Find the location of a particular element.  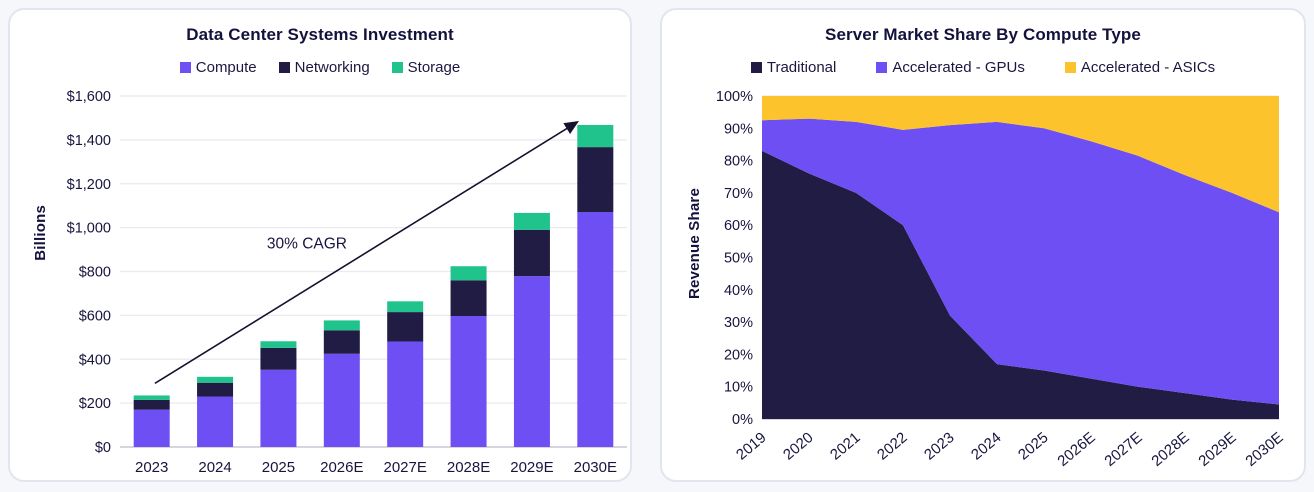

investment-chart-legend: Compute Networking Storage is located at coordinates (320, 67).